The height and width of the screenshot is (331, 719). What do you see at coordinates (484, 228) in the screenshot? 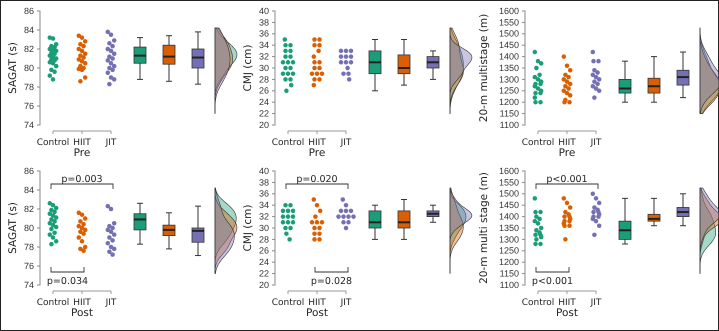
I see `y-axis-title: 20-m multi stage (m)` at bounding box center [484, 228].